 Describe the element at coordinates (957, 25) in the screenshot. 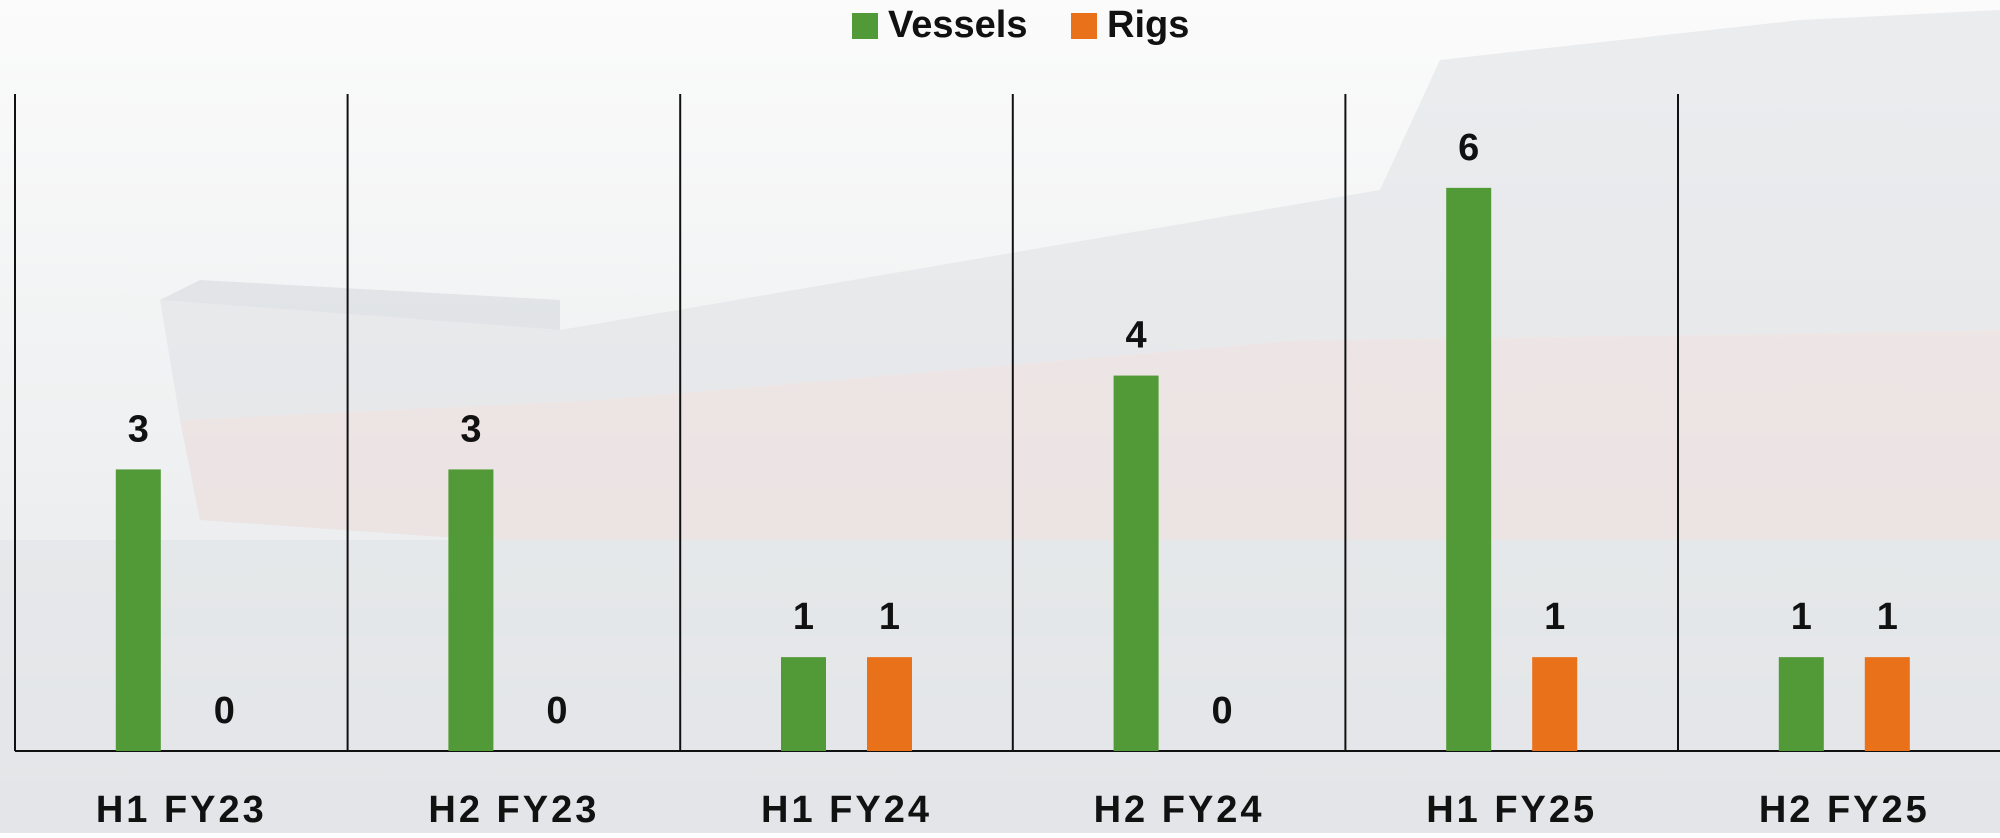

I see `legend-label: Vessels` at that location.